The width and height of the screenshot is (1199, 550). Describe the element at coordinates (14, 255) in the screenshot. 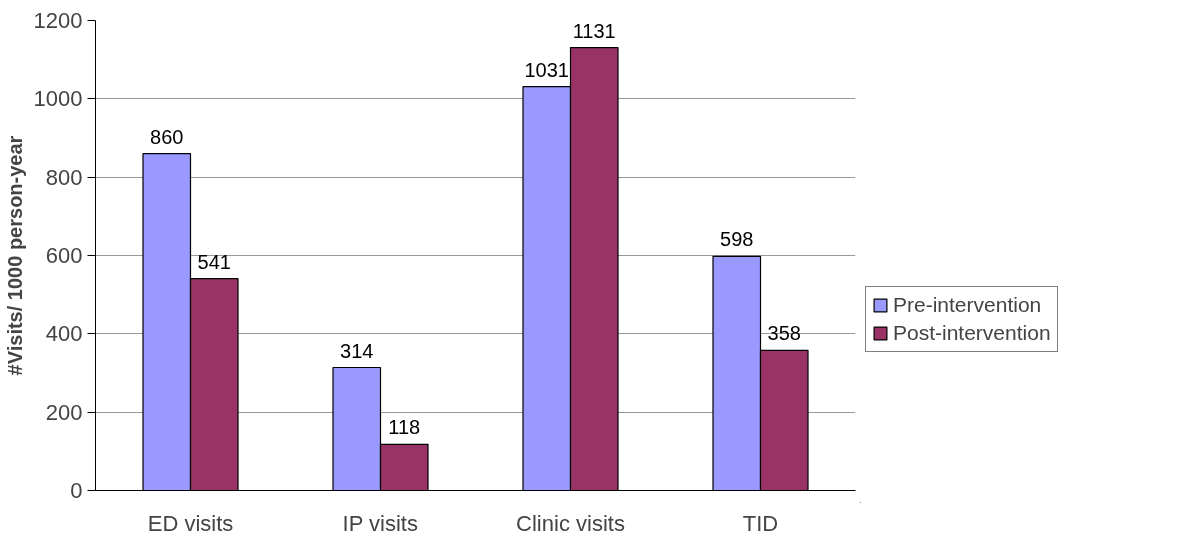

I see `y-axis-title: #Visits/ 1000 person-year` at that location.